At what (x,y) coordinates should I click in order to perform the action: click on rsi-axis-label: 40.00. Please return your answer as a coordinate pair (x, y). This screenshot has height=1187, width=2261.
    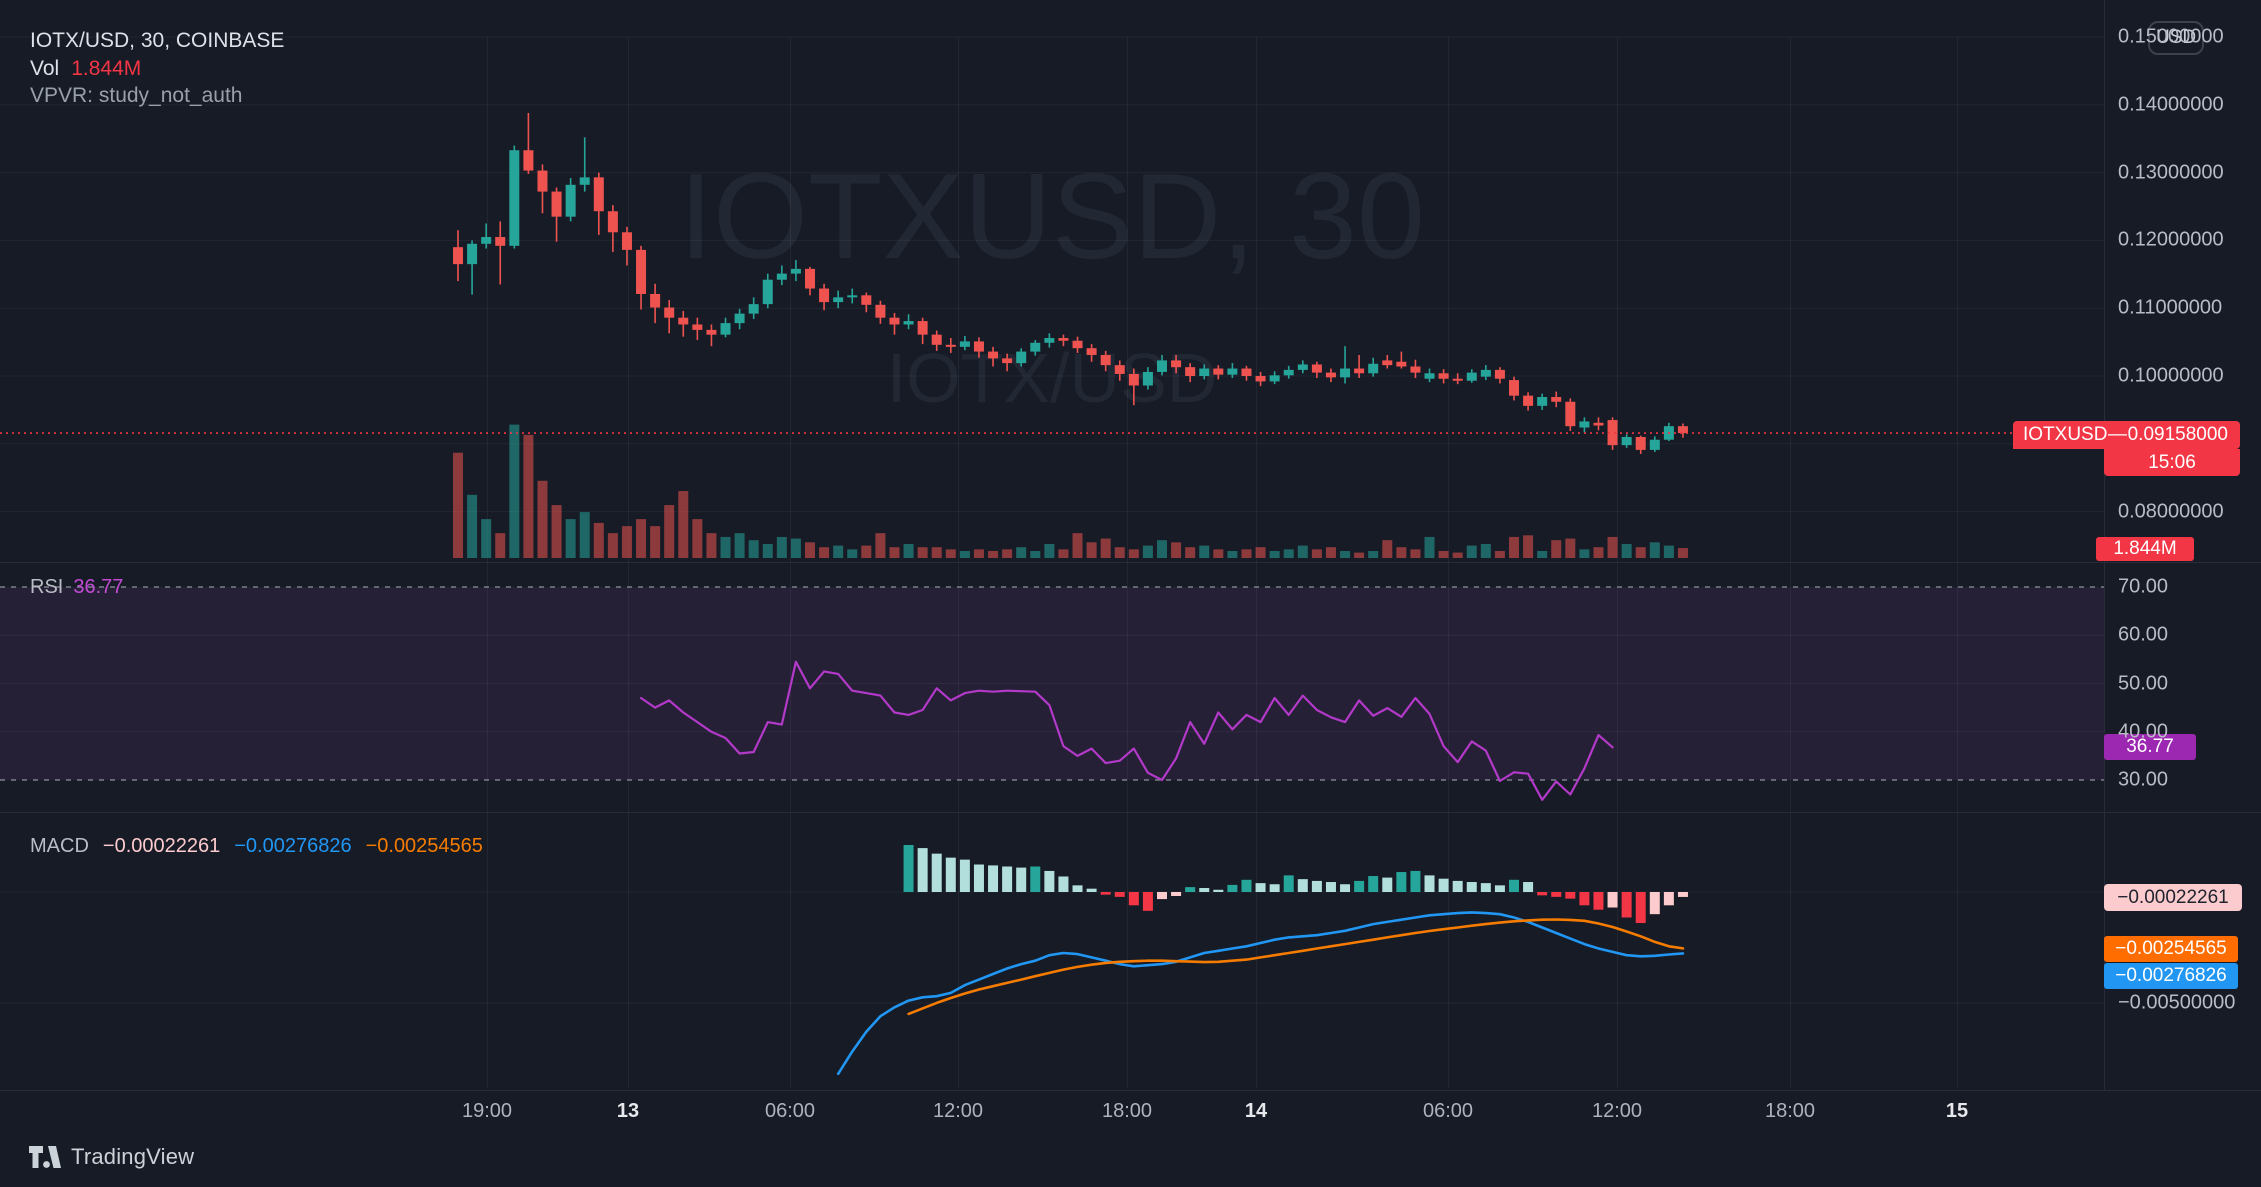
    Looking at the image, I should click on (2143, 731).